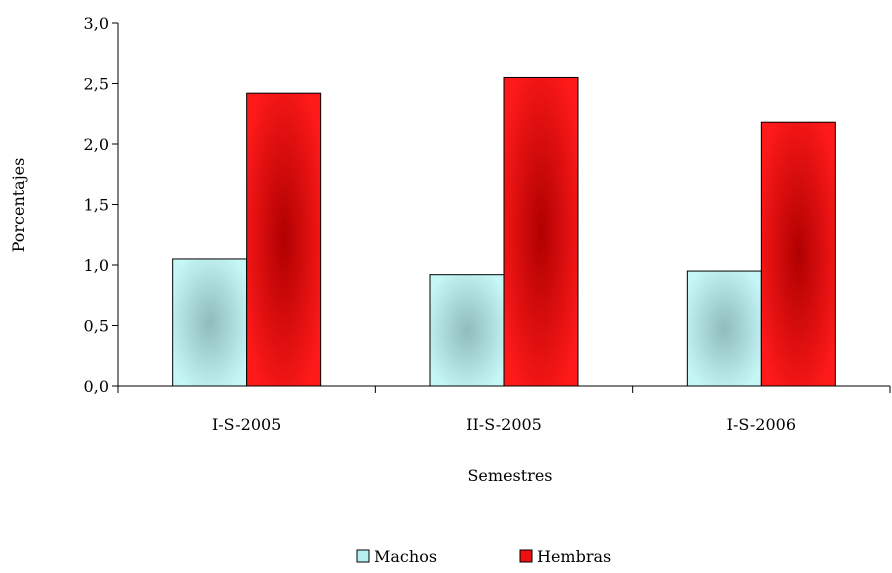 This screenshot has width=892, height=573. What do you see at coordinates (363, 556) in the screenshot?
I see `legend-swatch-machos` at bounding box center [363, 556].